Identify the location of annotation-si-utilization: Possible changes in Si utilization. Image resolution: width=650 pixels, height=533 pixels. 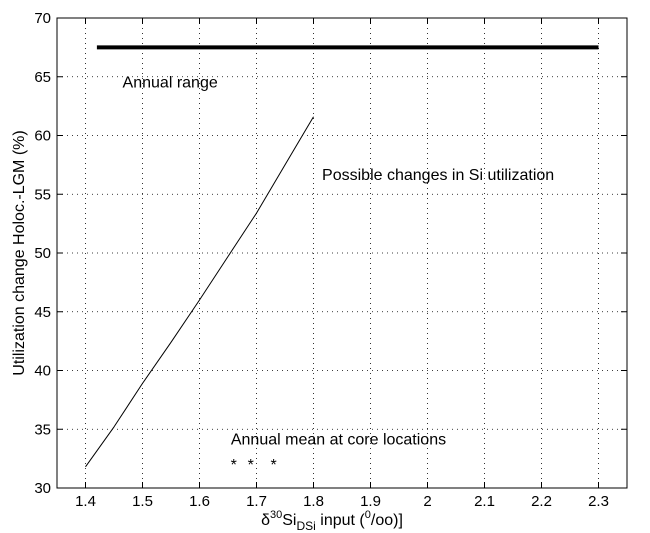
(438, 175).